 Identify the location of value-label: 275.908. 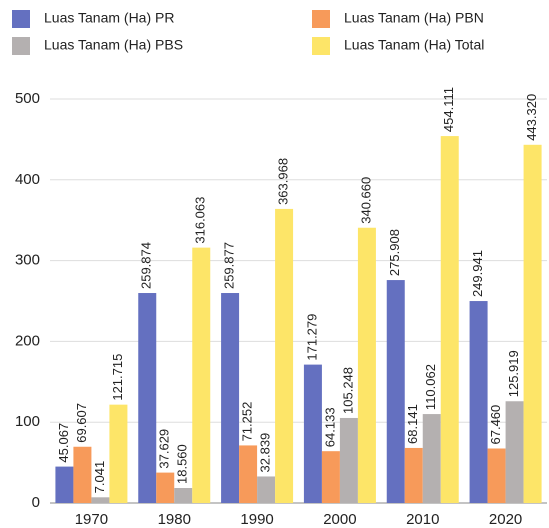
(394, 252).